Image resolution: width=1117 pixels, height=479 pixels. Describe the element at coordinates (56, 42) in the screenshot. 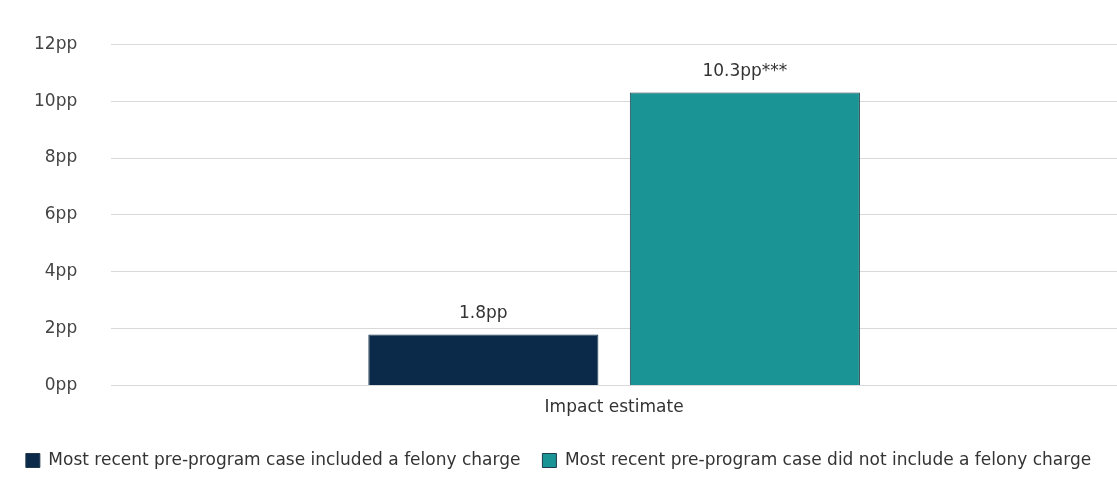

I see `y-tick-label: 12pp` at that location.